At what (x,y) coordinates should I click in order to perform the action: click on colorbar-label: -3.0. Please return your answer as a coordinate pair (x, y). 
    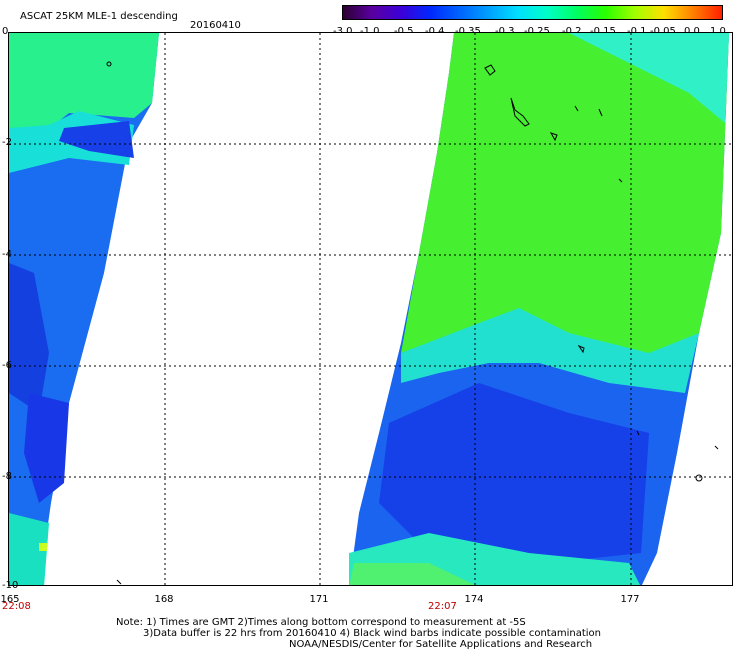
    Looking at the image, I should click on (343, 31).